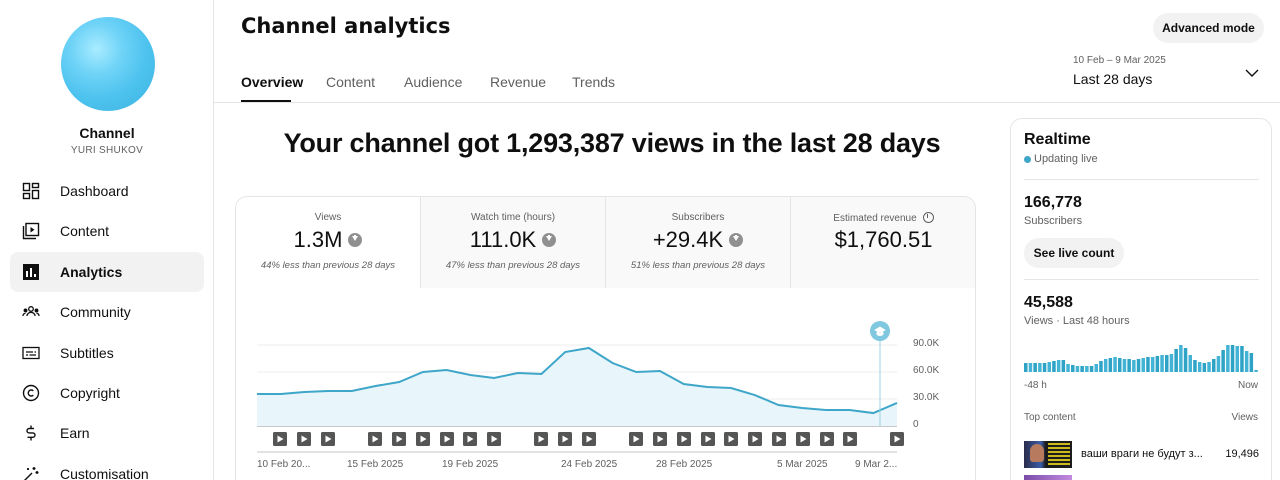 The width and height of the screenshot is (1280, 480). I want to click on sidebar-item-label: Community, so click(95, 312).